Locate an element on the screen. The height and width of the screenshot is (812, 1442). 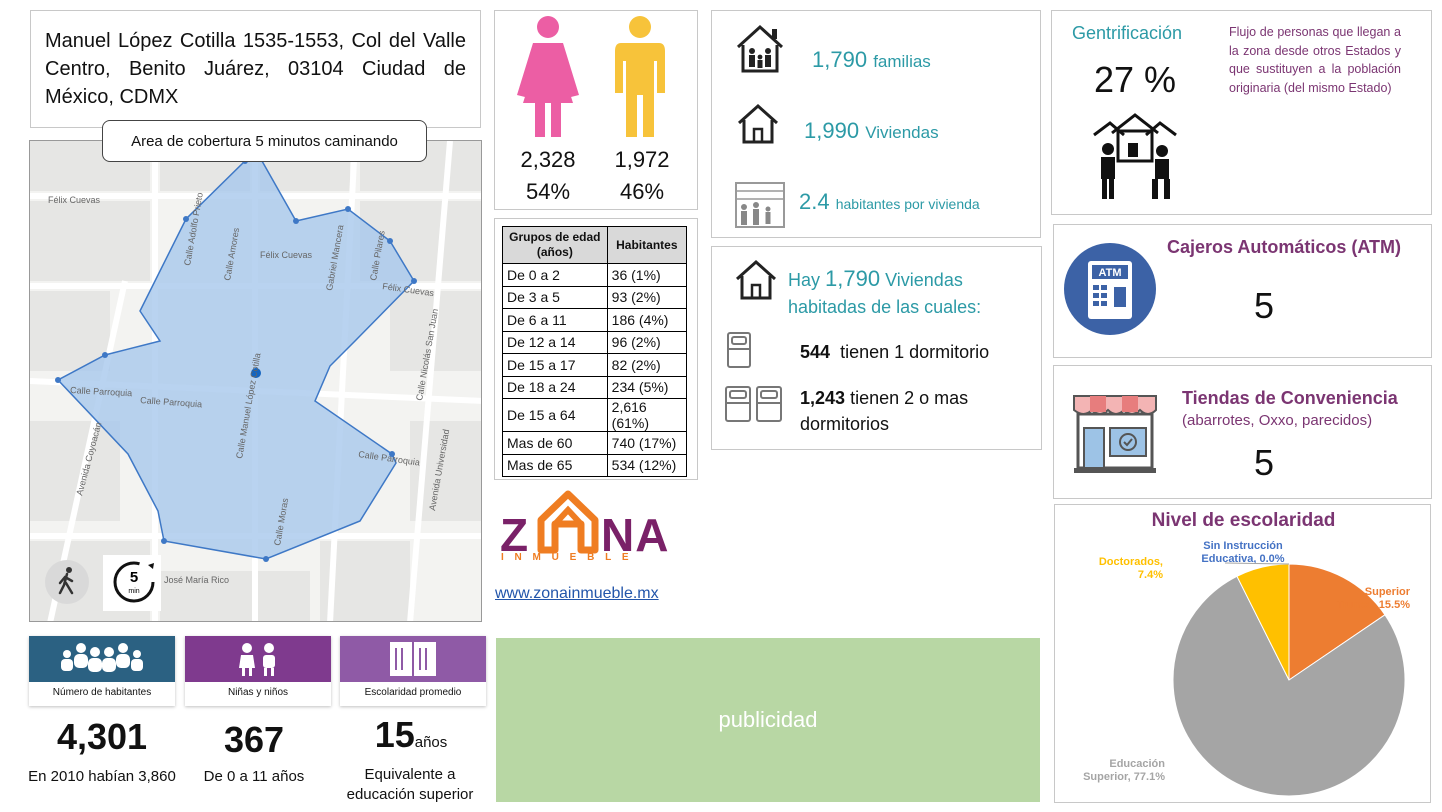
inhabited-prefix: Hay is located at coordinates (804, 280).